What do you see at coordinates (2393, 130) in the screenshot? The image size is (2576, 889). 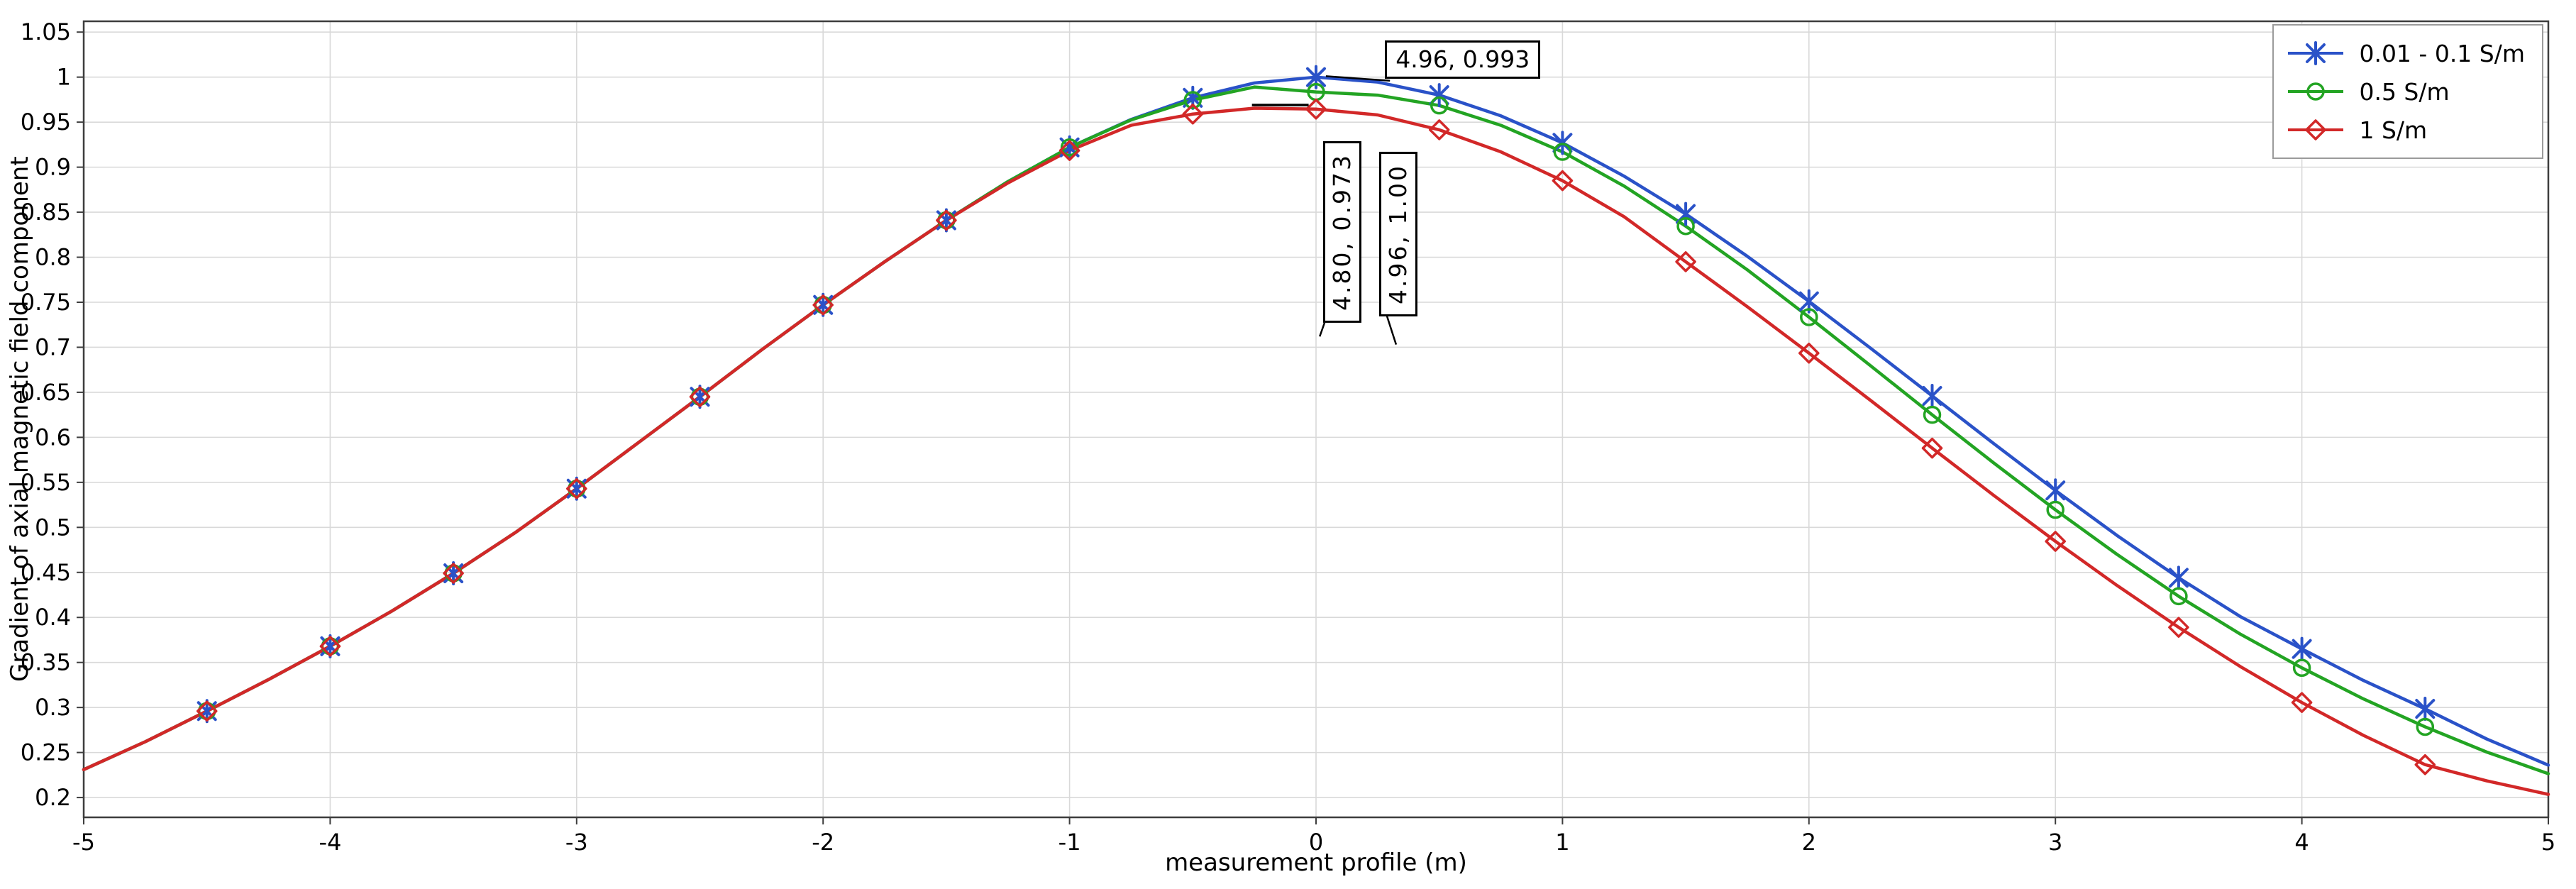 I see `legend-label: 1 S/m` at bounding box center [2393, 130].